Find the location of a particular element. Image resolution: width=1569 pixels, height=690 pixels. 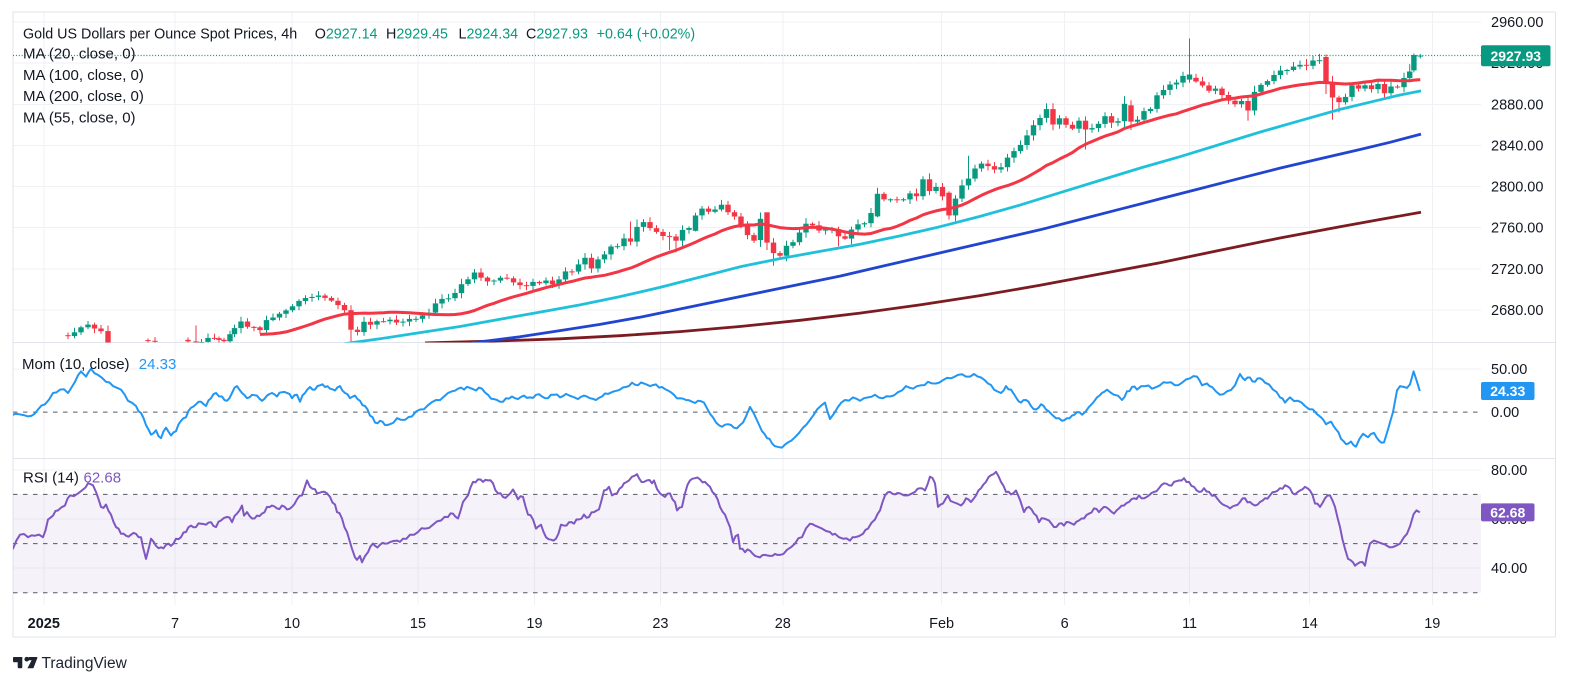

svg-text: 62.68 is located at coordinates (1507, 512).